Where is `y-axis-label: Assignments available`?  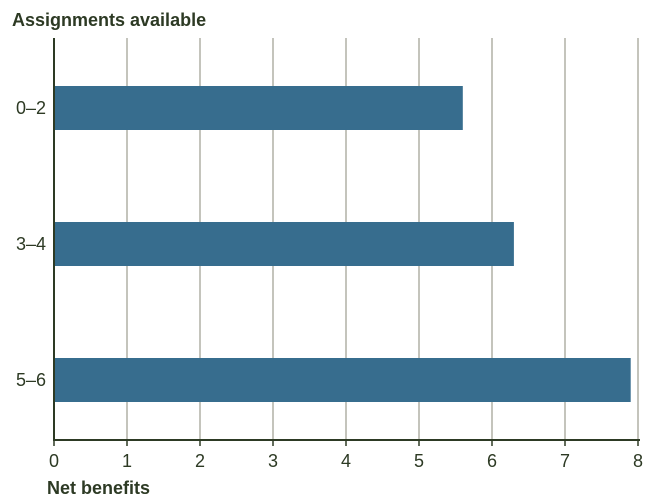 y-axis-label: Assignments available is located at coordinates (109, 20).